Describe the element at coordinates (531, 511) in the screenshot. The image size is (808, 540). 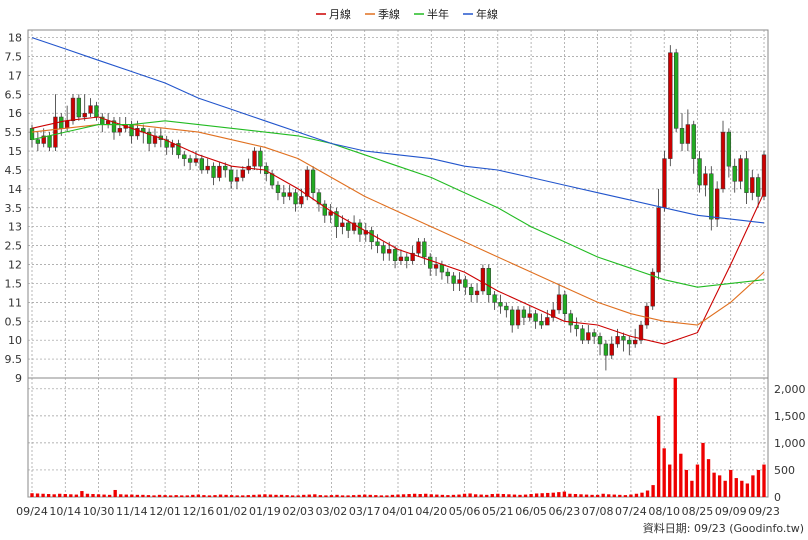
I see `x-tick-label: 06/05` at that location.